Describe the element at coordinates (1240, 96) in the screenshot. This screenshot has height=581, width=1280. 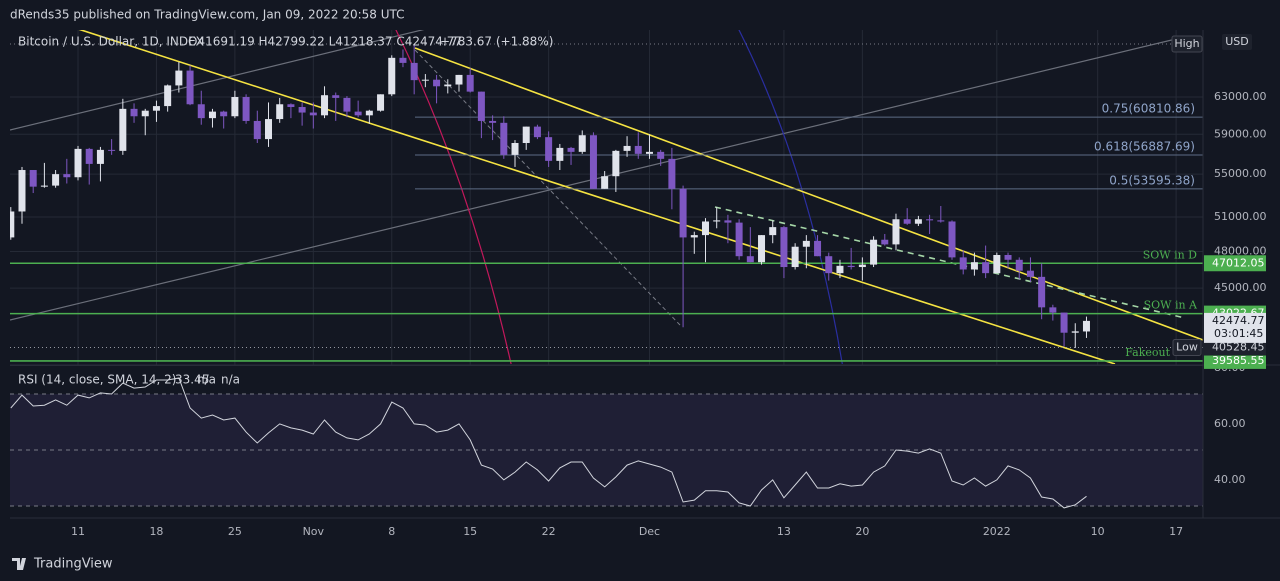
I see `y-tick-label: 63000.00` at that location.